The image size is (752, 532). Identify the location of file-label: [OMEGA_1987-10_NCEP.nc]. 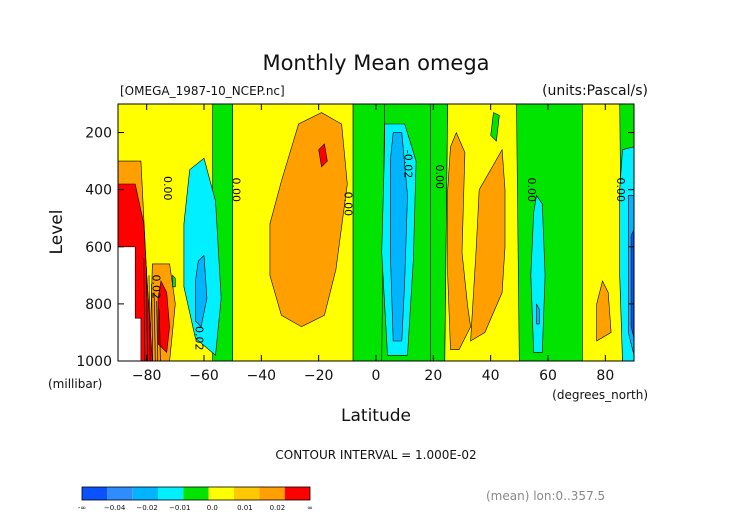
(202, 91).